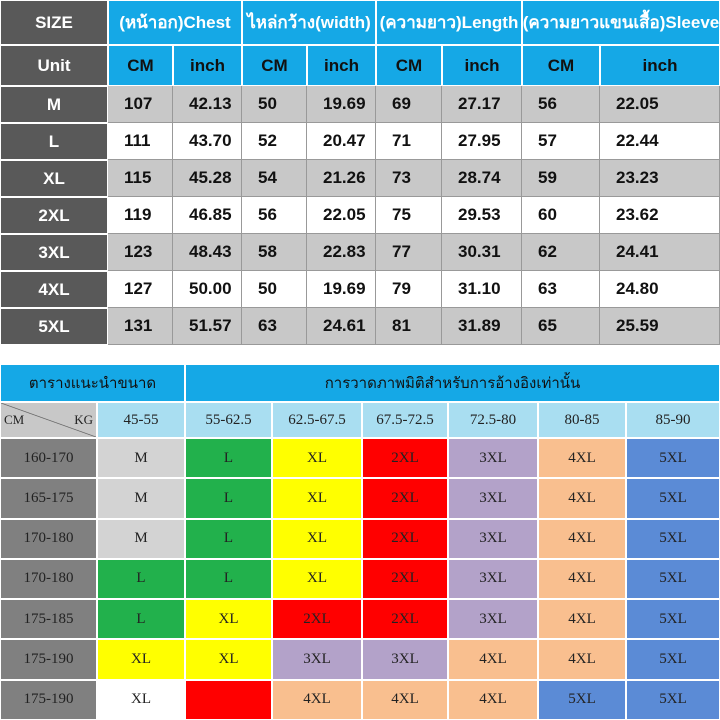 The height and width of the screenshot is (720, 720). Describe the element at coordinates (405, 420) in the screenshot. I see `weight-range: 67.5-72.5` at that location.